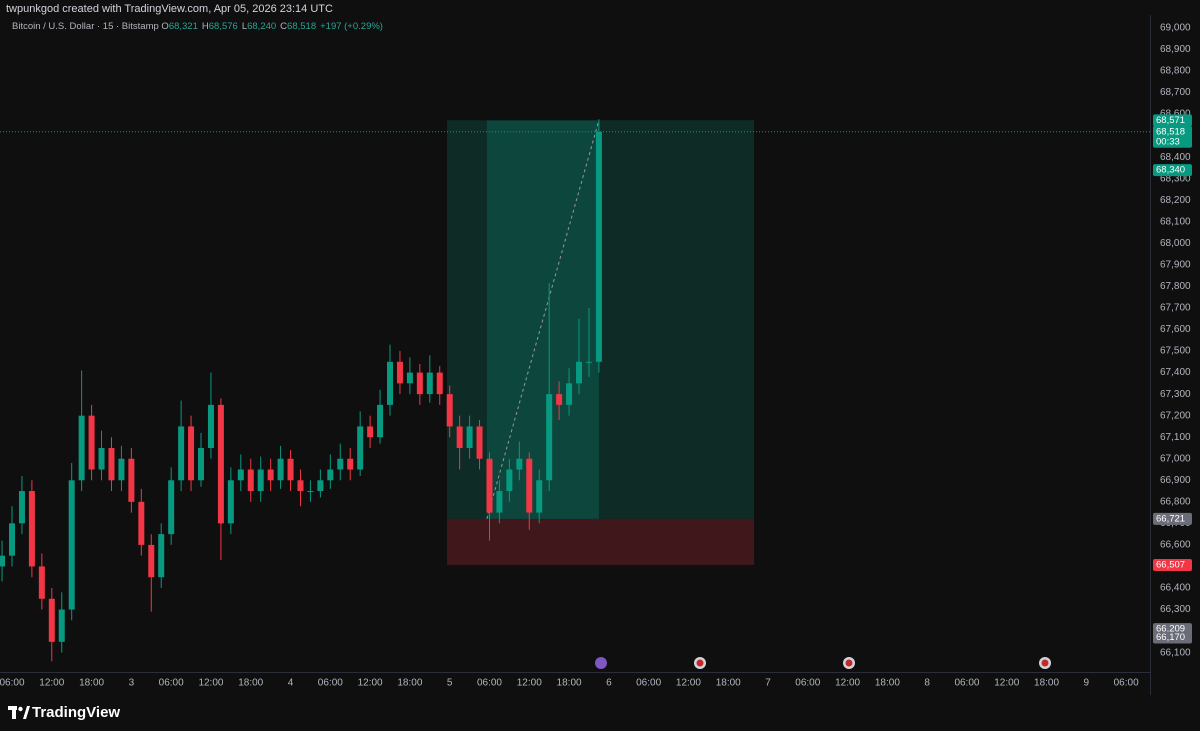  I want to click on y-tick-label: 68,600, so click(1175, 114).